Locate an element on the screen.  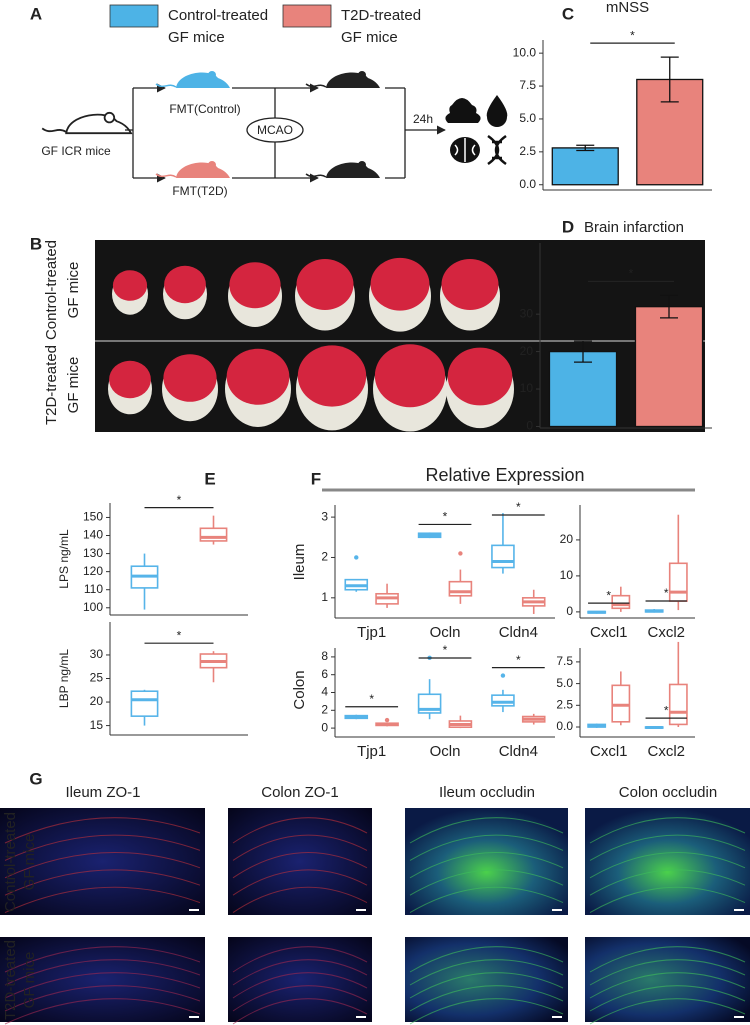
brain-fold is located at coordinates (465, 150).